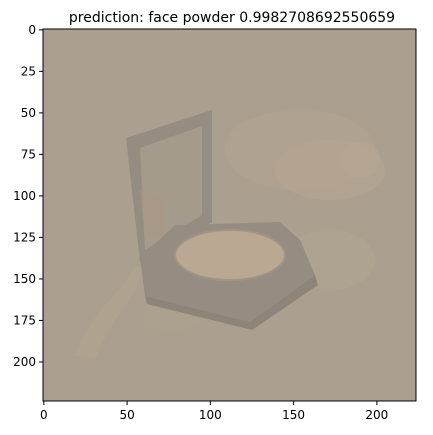  I want to click on y-tick-label: 175, so click(24, 320).